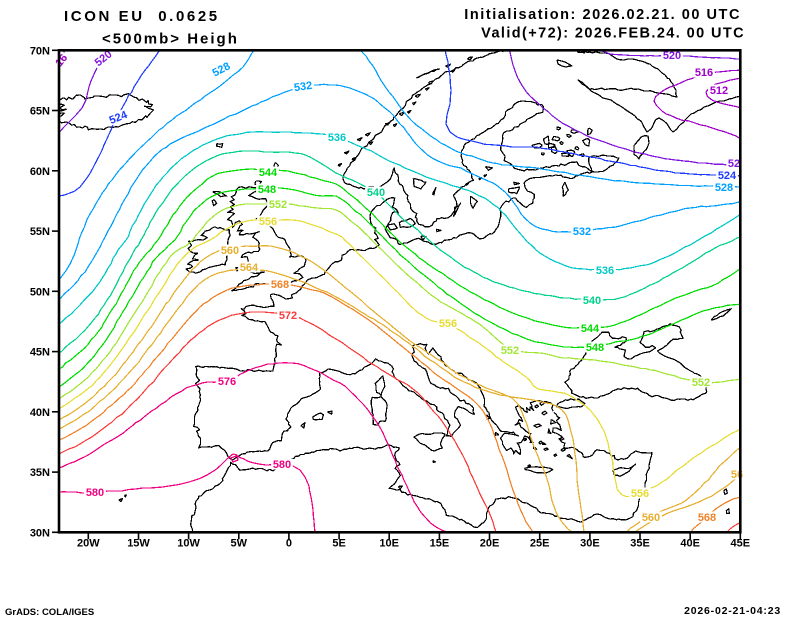  Describe the element at coordinates (590, 543) in the screenshot. I see `svg-text: 30E` at that location.